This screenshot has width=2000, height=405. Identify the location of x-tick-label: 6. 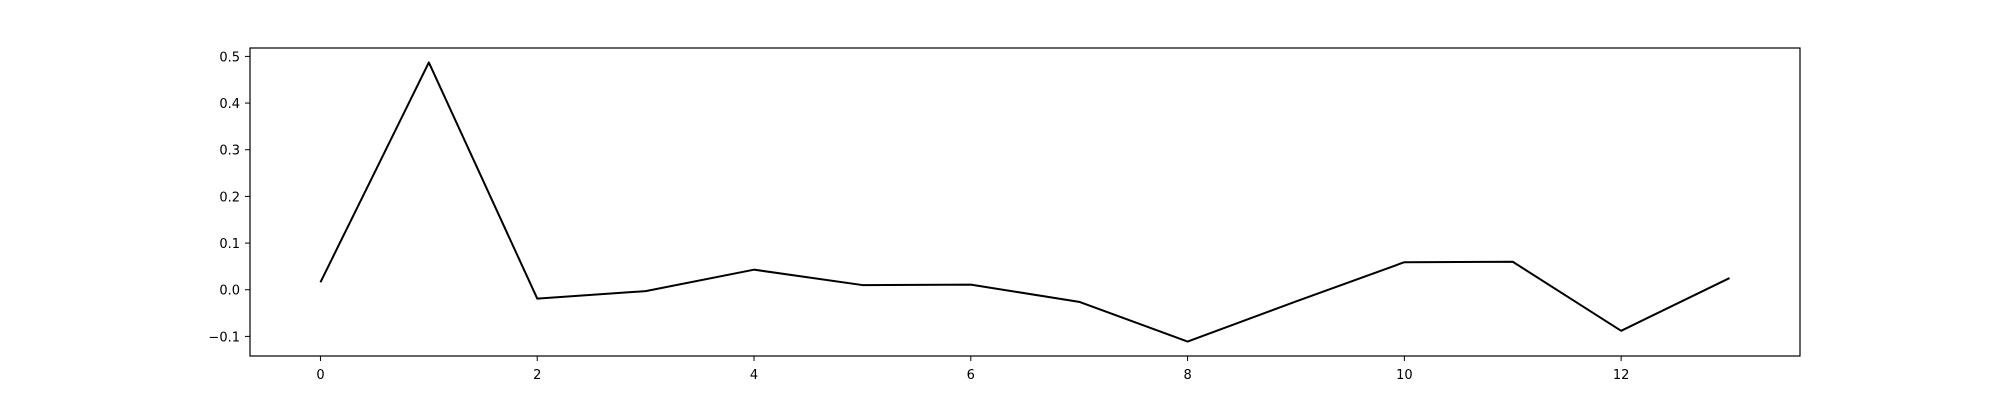
(971, 375).